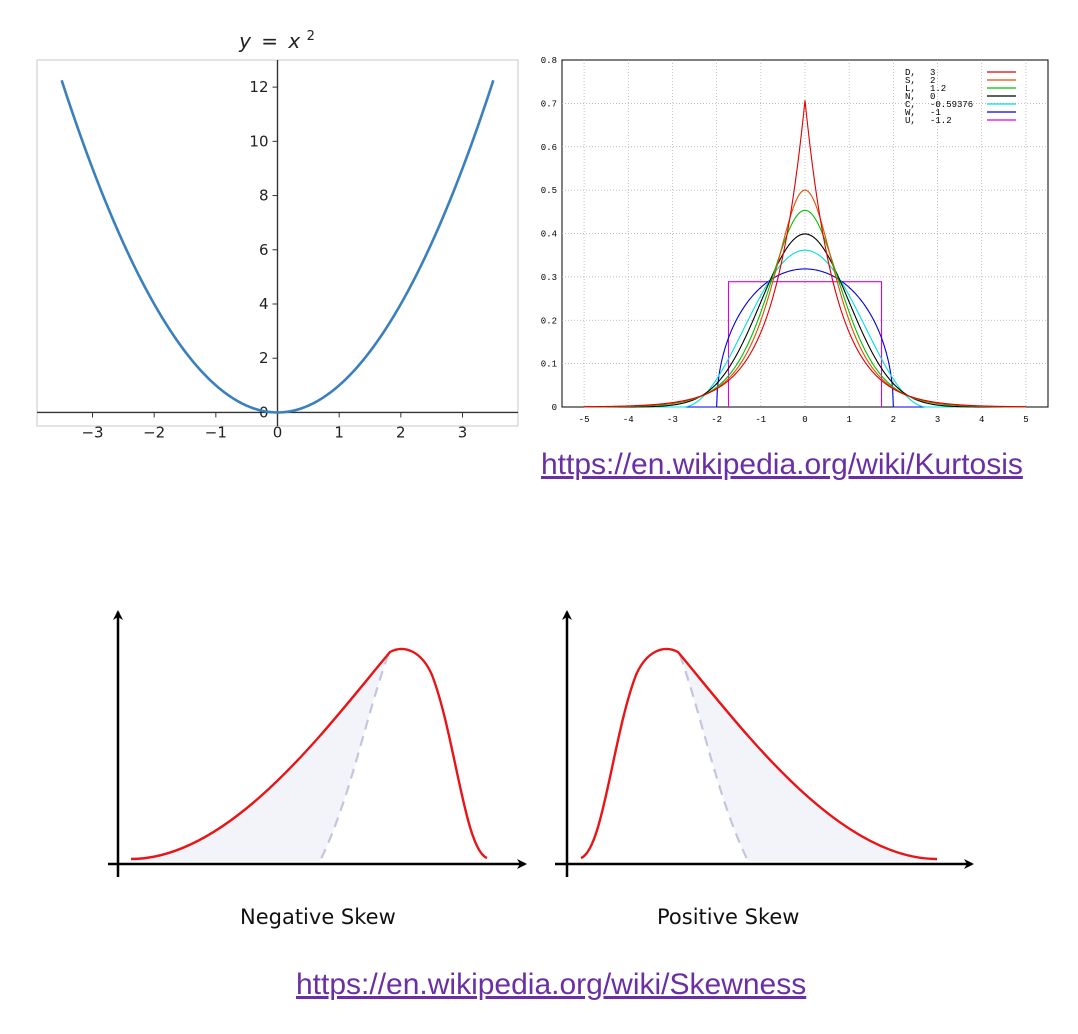  What do you see at coordinates (941, 121) in the screenshot?
I see `legend-series-value: -1.2` at bounding box center [941, 121].